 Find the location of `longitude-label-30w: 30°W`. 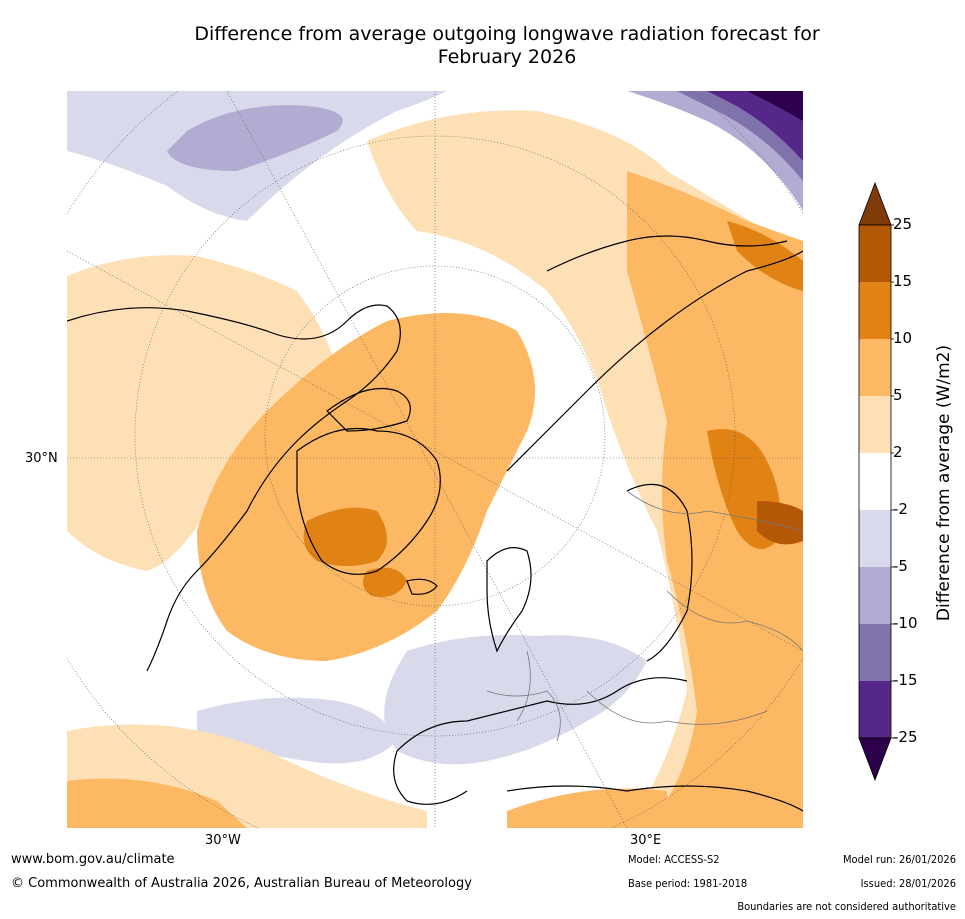

longitude-label-30w: 30°W is located at coordinates (223, 840).